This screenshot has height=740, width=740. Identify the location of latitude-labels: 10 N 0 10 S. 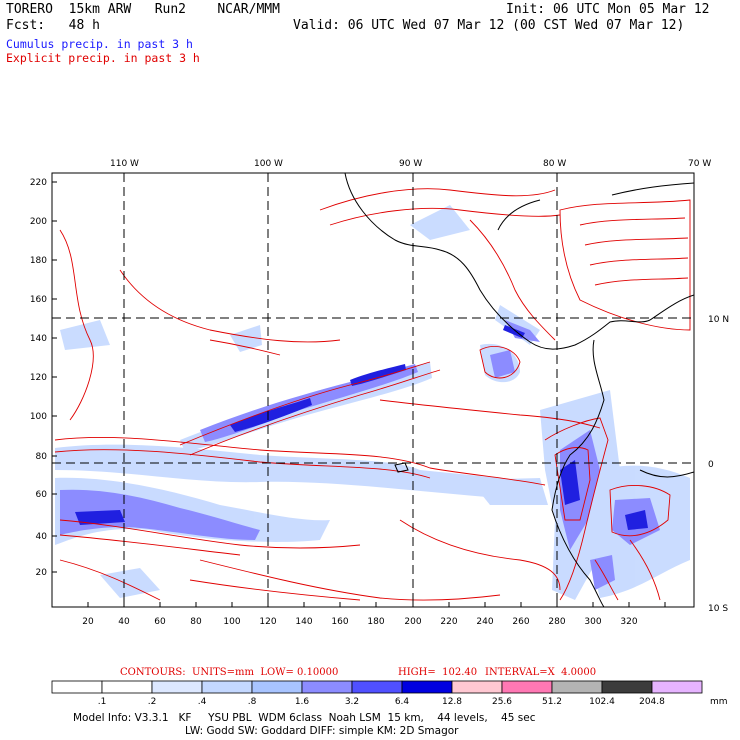
(718, 464).